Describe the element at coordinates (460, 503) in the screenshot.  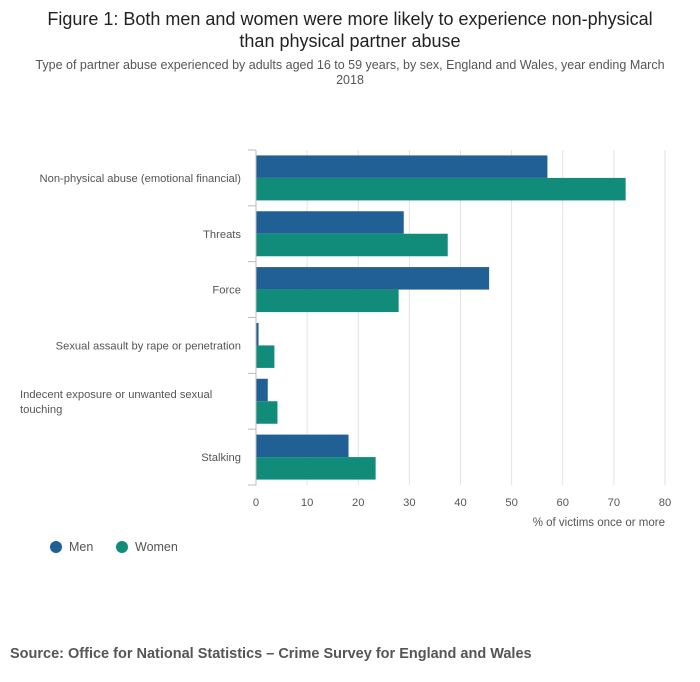
I see `x-tick-label-40: 40` at that location.